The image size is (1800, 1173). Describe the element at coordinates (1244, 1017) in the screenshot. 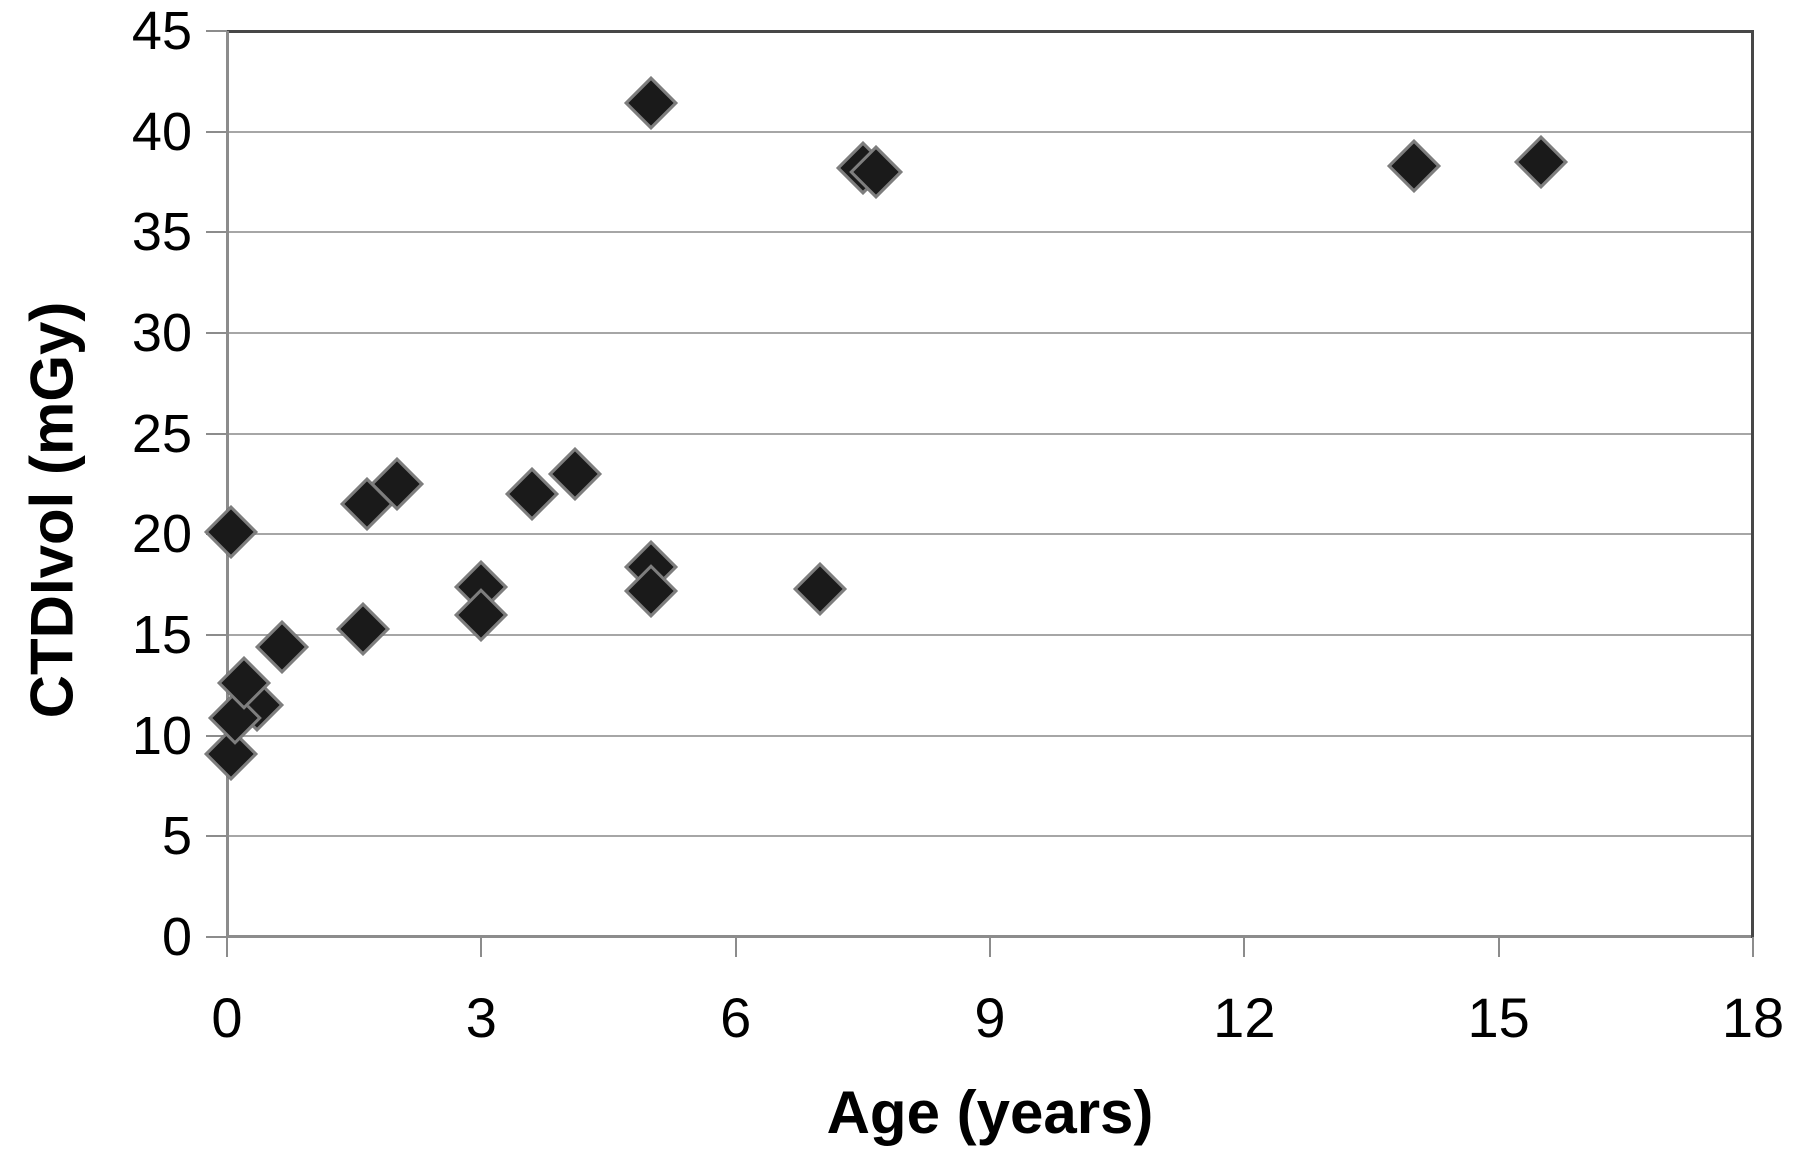

I see `x-tick-label: 12` at that location.